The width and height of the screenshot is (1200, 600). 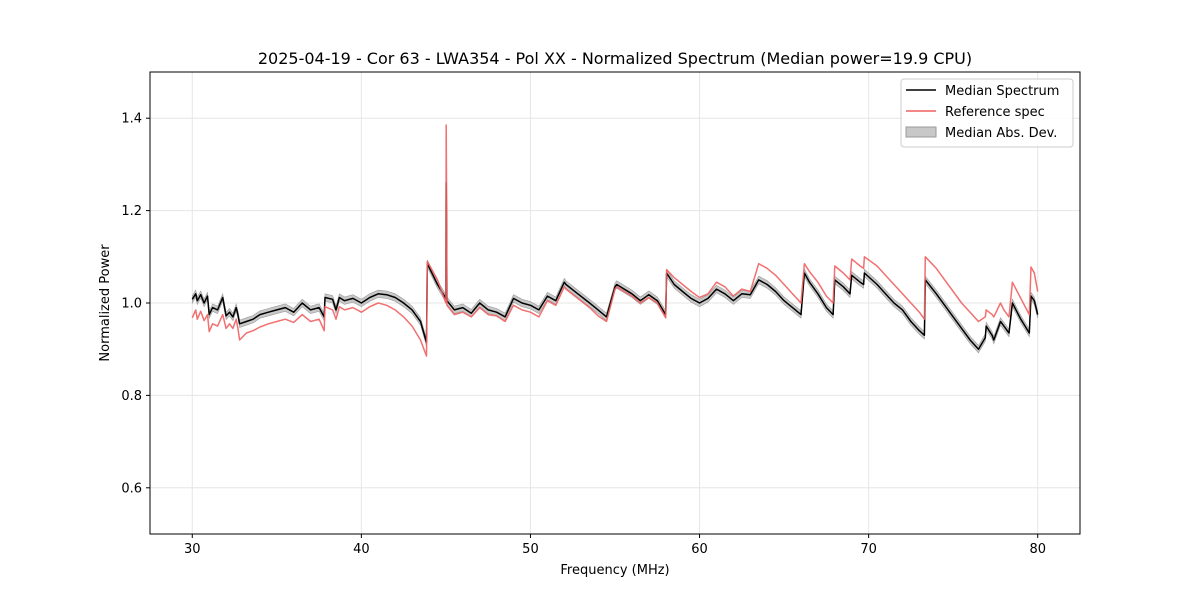 I want to click on legend-mad-label: Median Abs. Dev., so click(x=1001, y=133).